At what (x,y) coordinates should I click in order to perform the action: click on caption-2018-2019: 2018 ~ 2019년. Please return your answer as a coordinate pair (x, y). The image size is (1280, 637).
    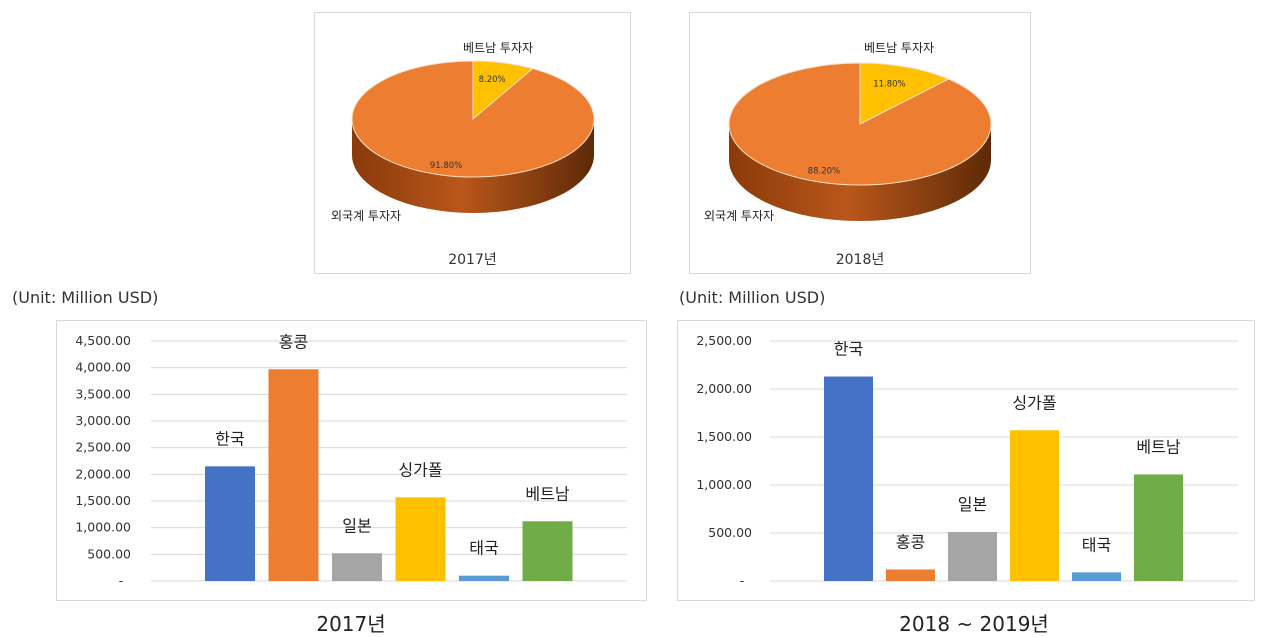
    Looking at the image, I should click on (974, 624).